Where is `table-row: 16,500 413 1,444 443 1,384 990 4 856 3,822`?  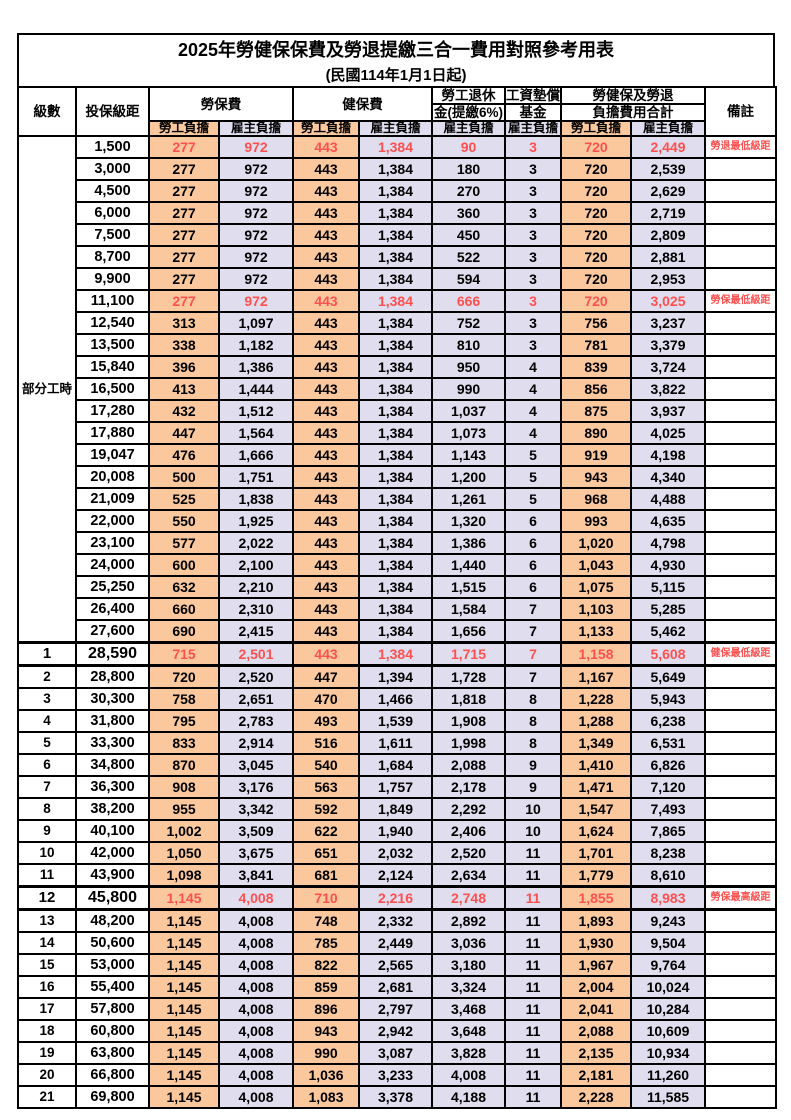 table-row: 16,500 413 1,444 443 1,384 990 4 856 3,822 is located at coordinates (397, 389).